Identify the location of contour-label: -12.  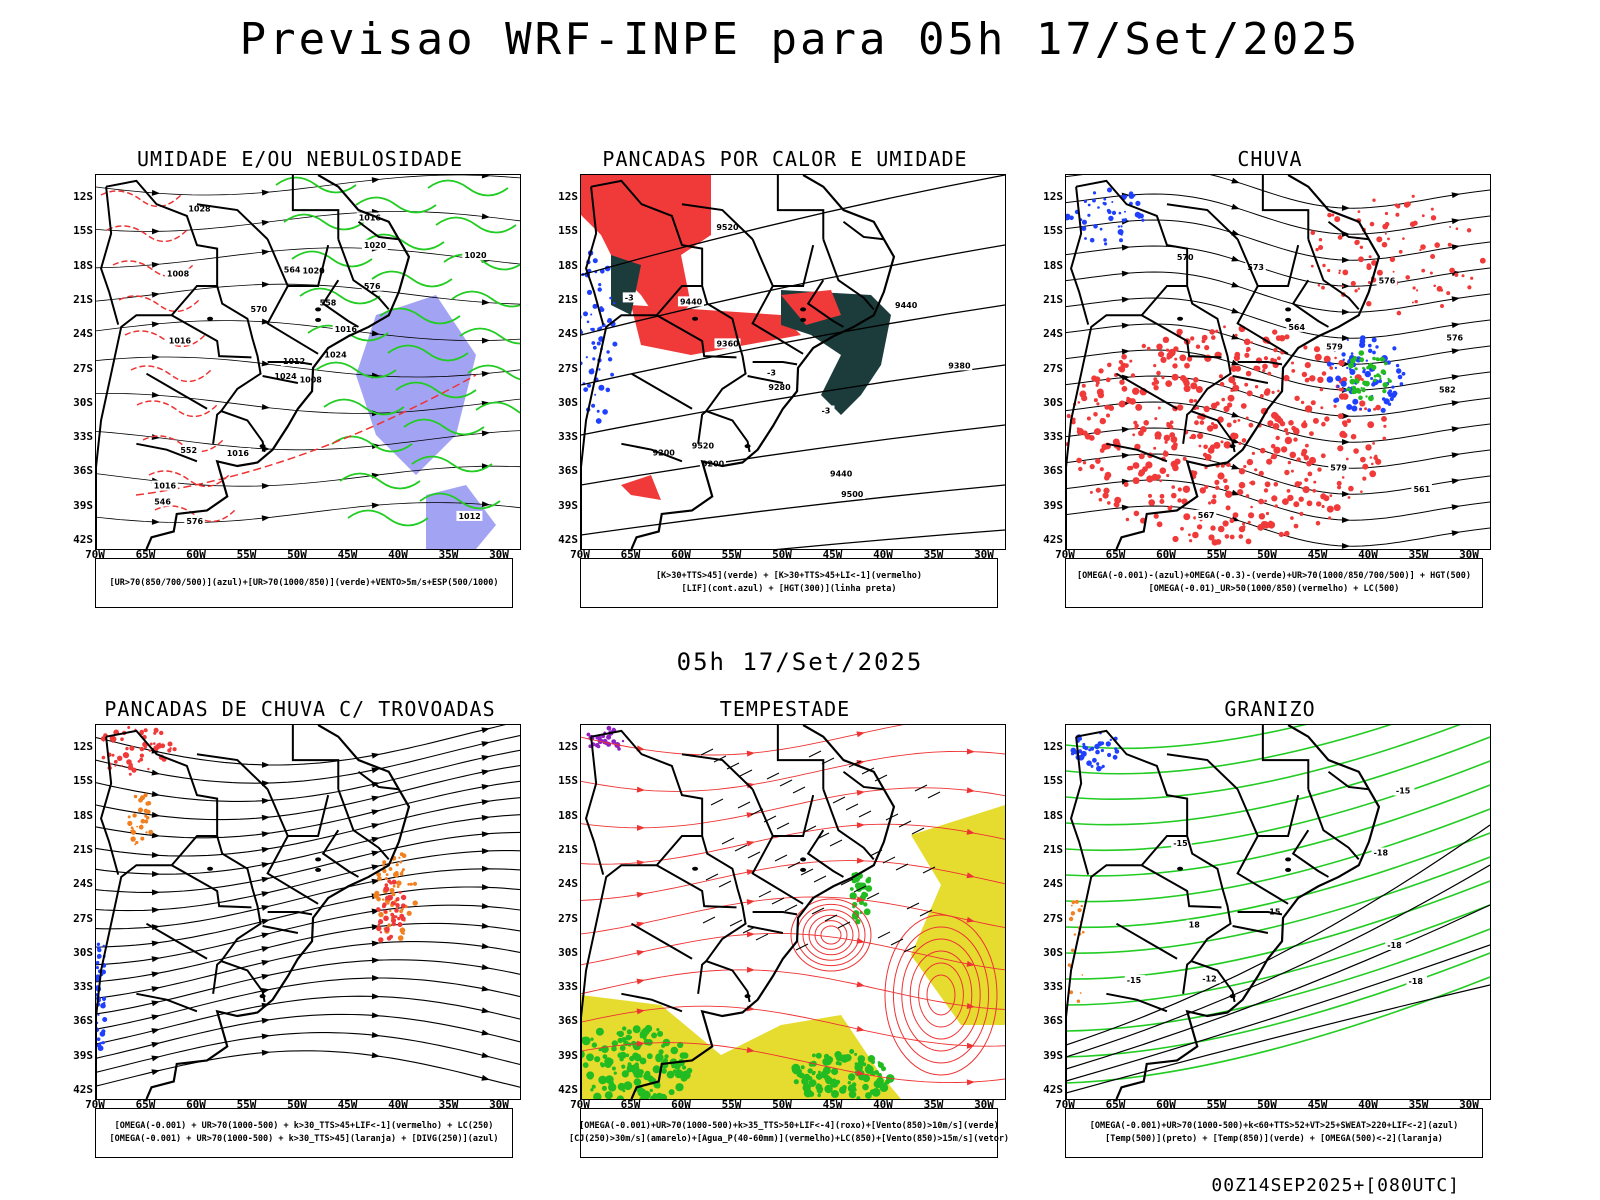
(1209, 978).